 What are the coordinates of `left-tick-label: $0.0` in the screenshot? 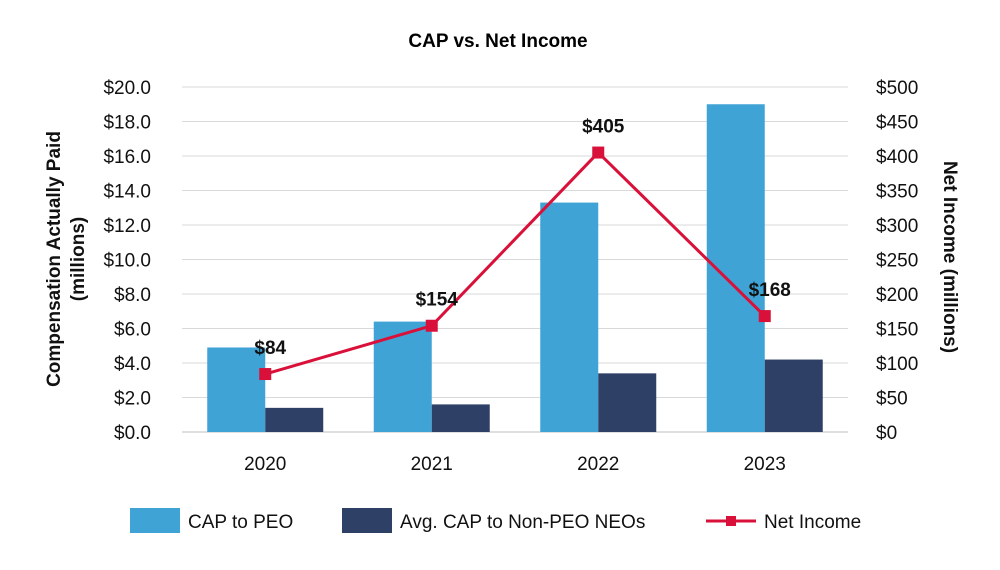 It's located at (132, 433).